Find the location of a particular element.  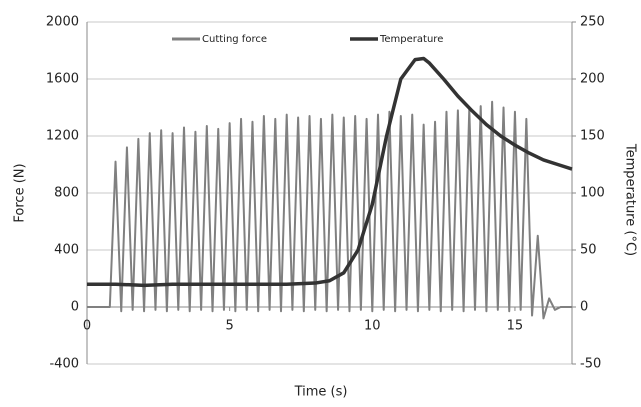

x-axis-label: Time (s) is located at coordinates (321, 392).